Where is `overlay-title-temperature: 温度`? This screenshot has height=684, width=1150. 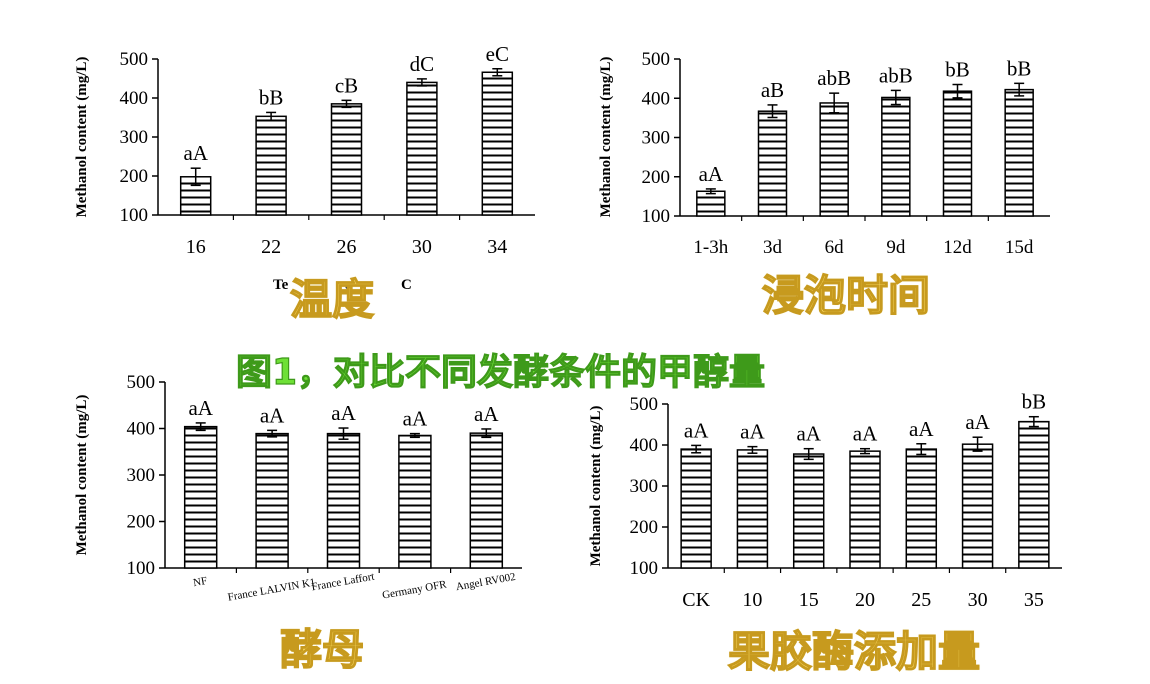 overlay-title-temperature: 温度 is located at coordinates (332, 299).